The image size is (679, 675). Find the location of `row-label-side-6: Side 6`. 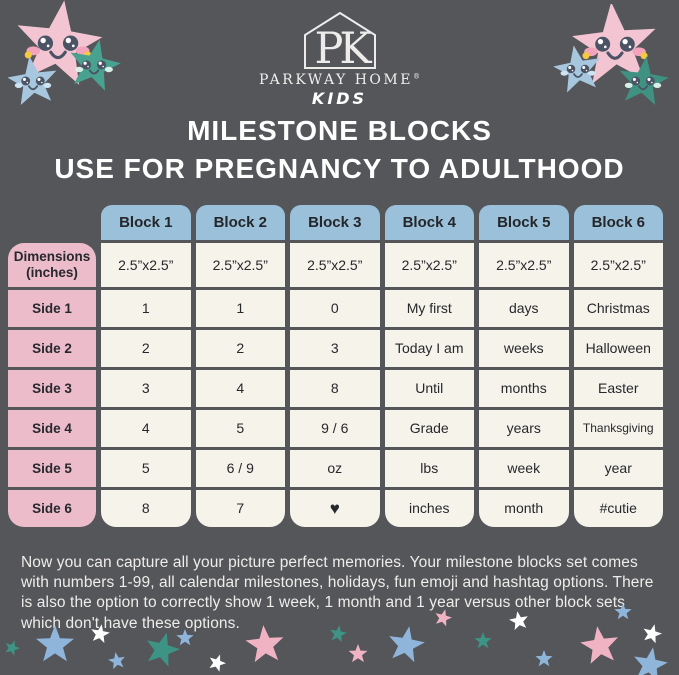

row-label-side-6: Side 6 is located at coordinates (52, 508).